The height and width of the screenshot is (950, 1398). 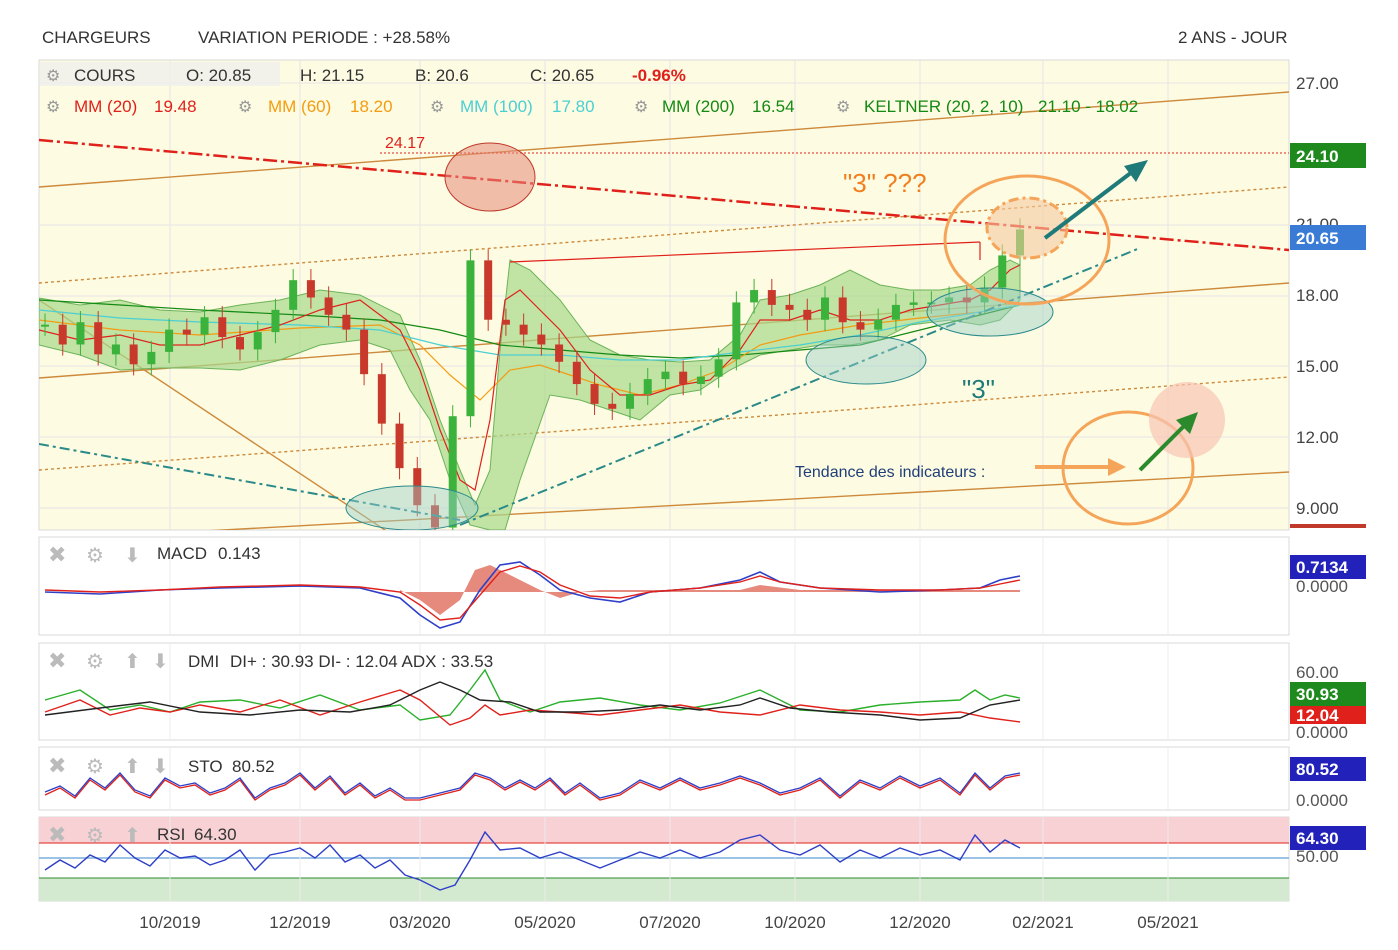 I want to click on price-marker-current, so click(x=1328, y=237).